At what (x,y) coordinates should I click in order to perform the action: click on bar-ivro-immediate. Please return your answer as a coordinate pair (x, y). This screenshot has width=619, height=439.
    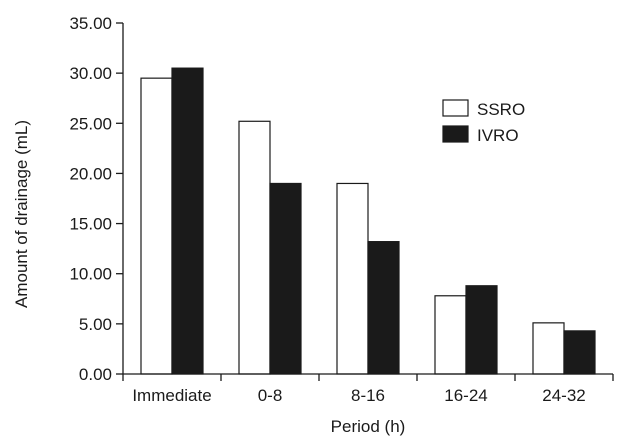
    Looking at the image, I should click on (187, 221).